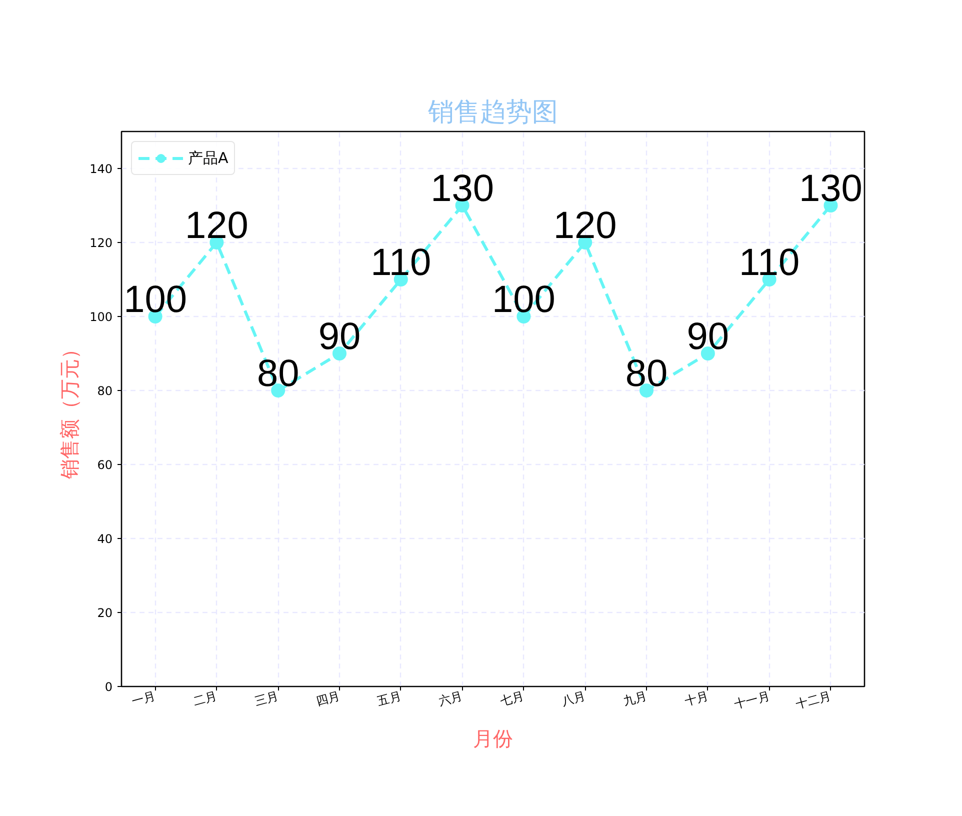 This screenshot has width=962, height=816. I want to click on x-tick-label: 十二月, so click(813, 700).